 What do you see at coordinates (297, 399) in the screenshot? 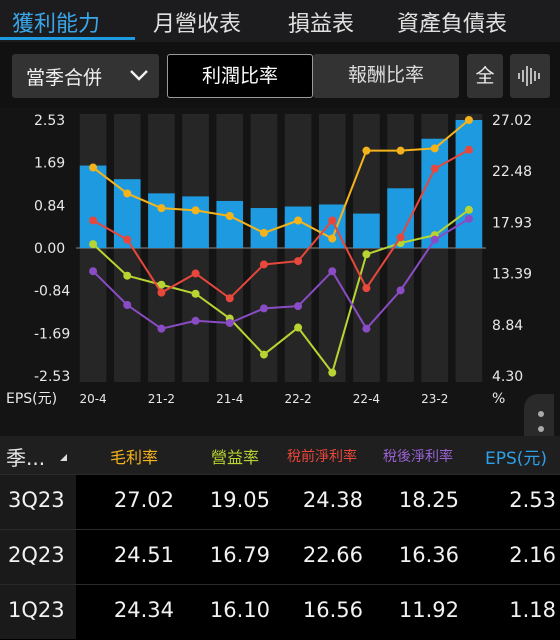
I see `x-axis-tick: 22-2` at bounding box center [297, 399].